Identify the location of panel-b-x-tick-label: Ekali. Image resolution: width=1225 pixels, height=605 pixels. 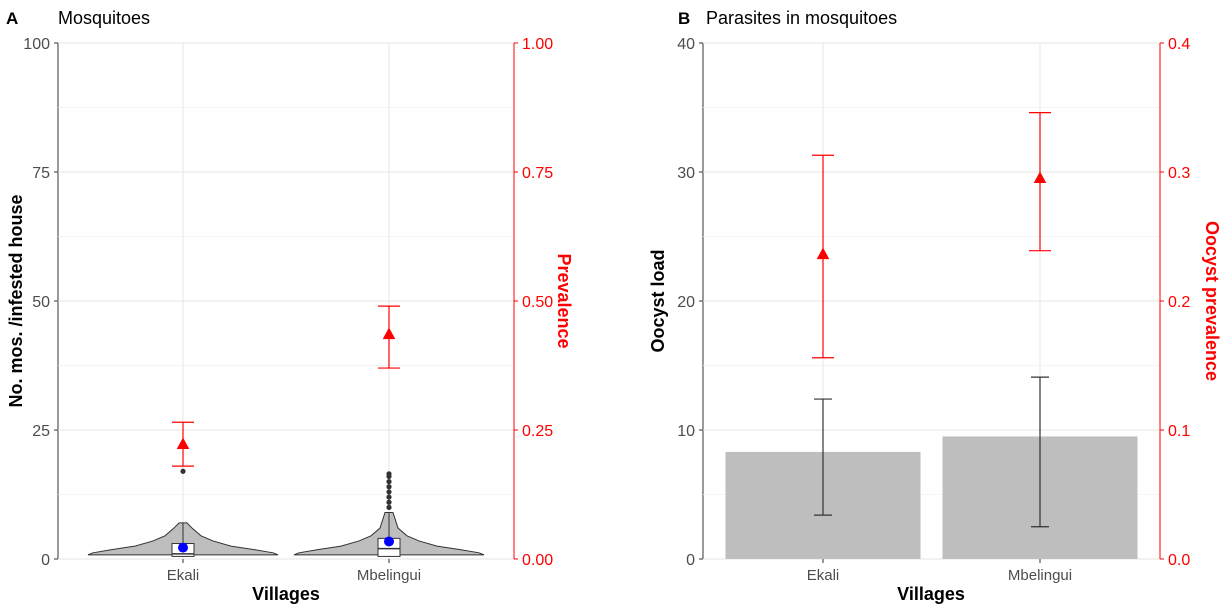
(823, 575).